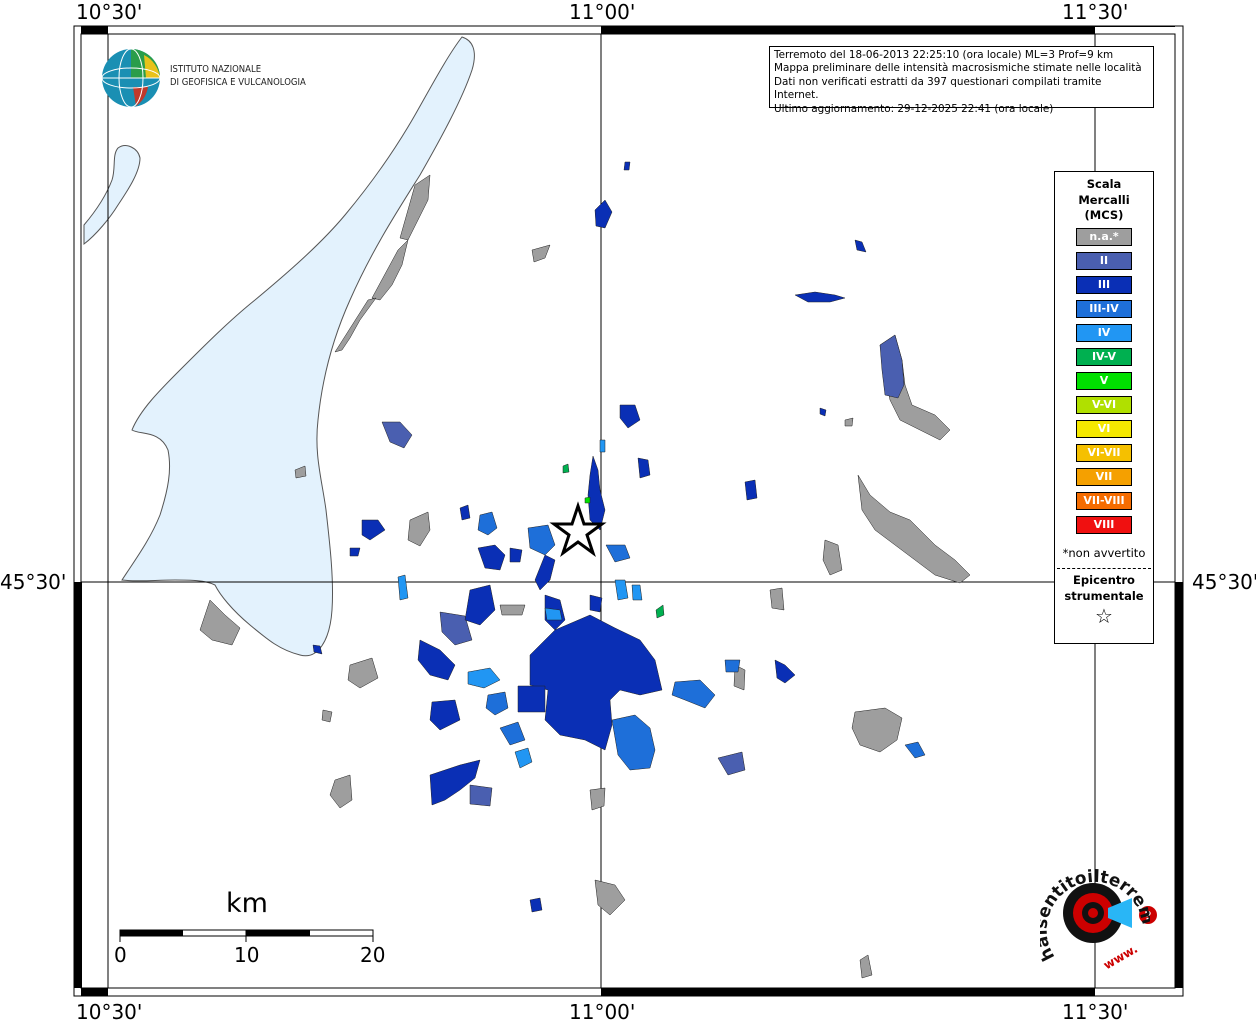 Image resolution: width=1256 pixels, height=1024 pixels. What do you see at coordinates (247, 903) in the screenshot?
I see `scale-bar-title: km` at bounding box center [247, 903].